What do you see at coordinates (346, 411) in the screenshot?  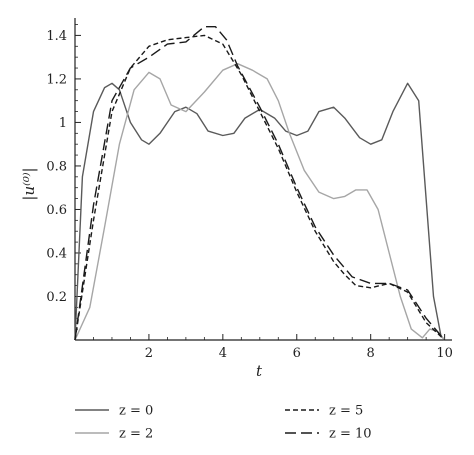 I see `legend-label-3: z = 5` at bounding box center [346, 411].